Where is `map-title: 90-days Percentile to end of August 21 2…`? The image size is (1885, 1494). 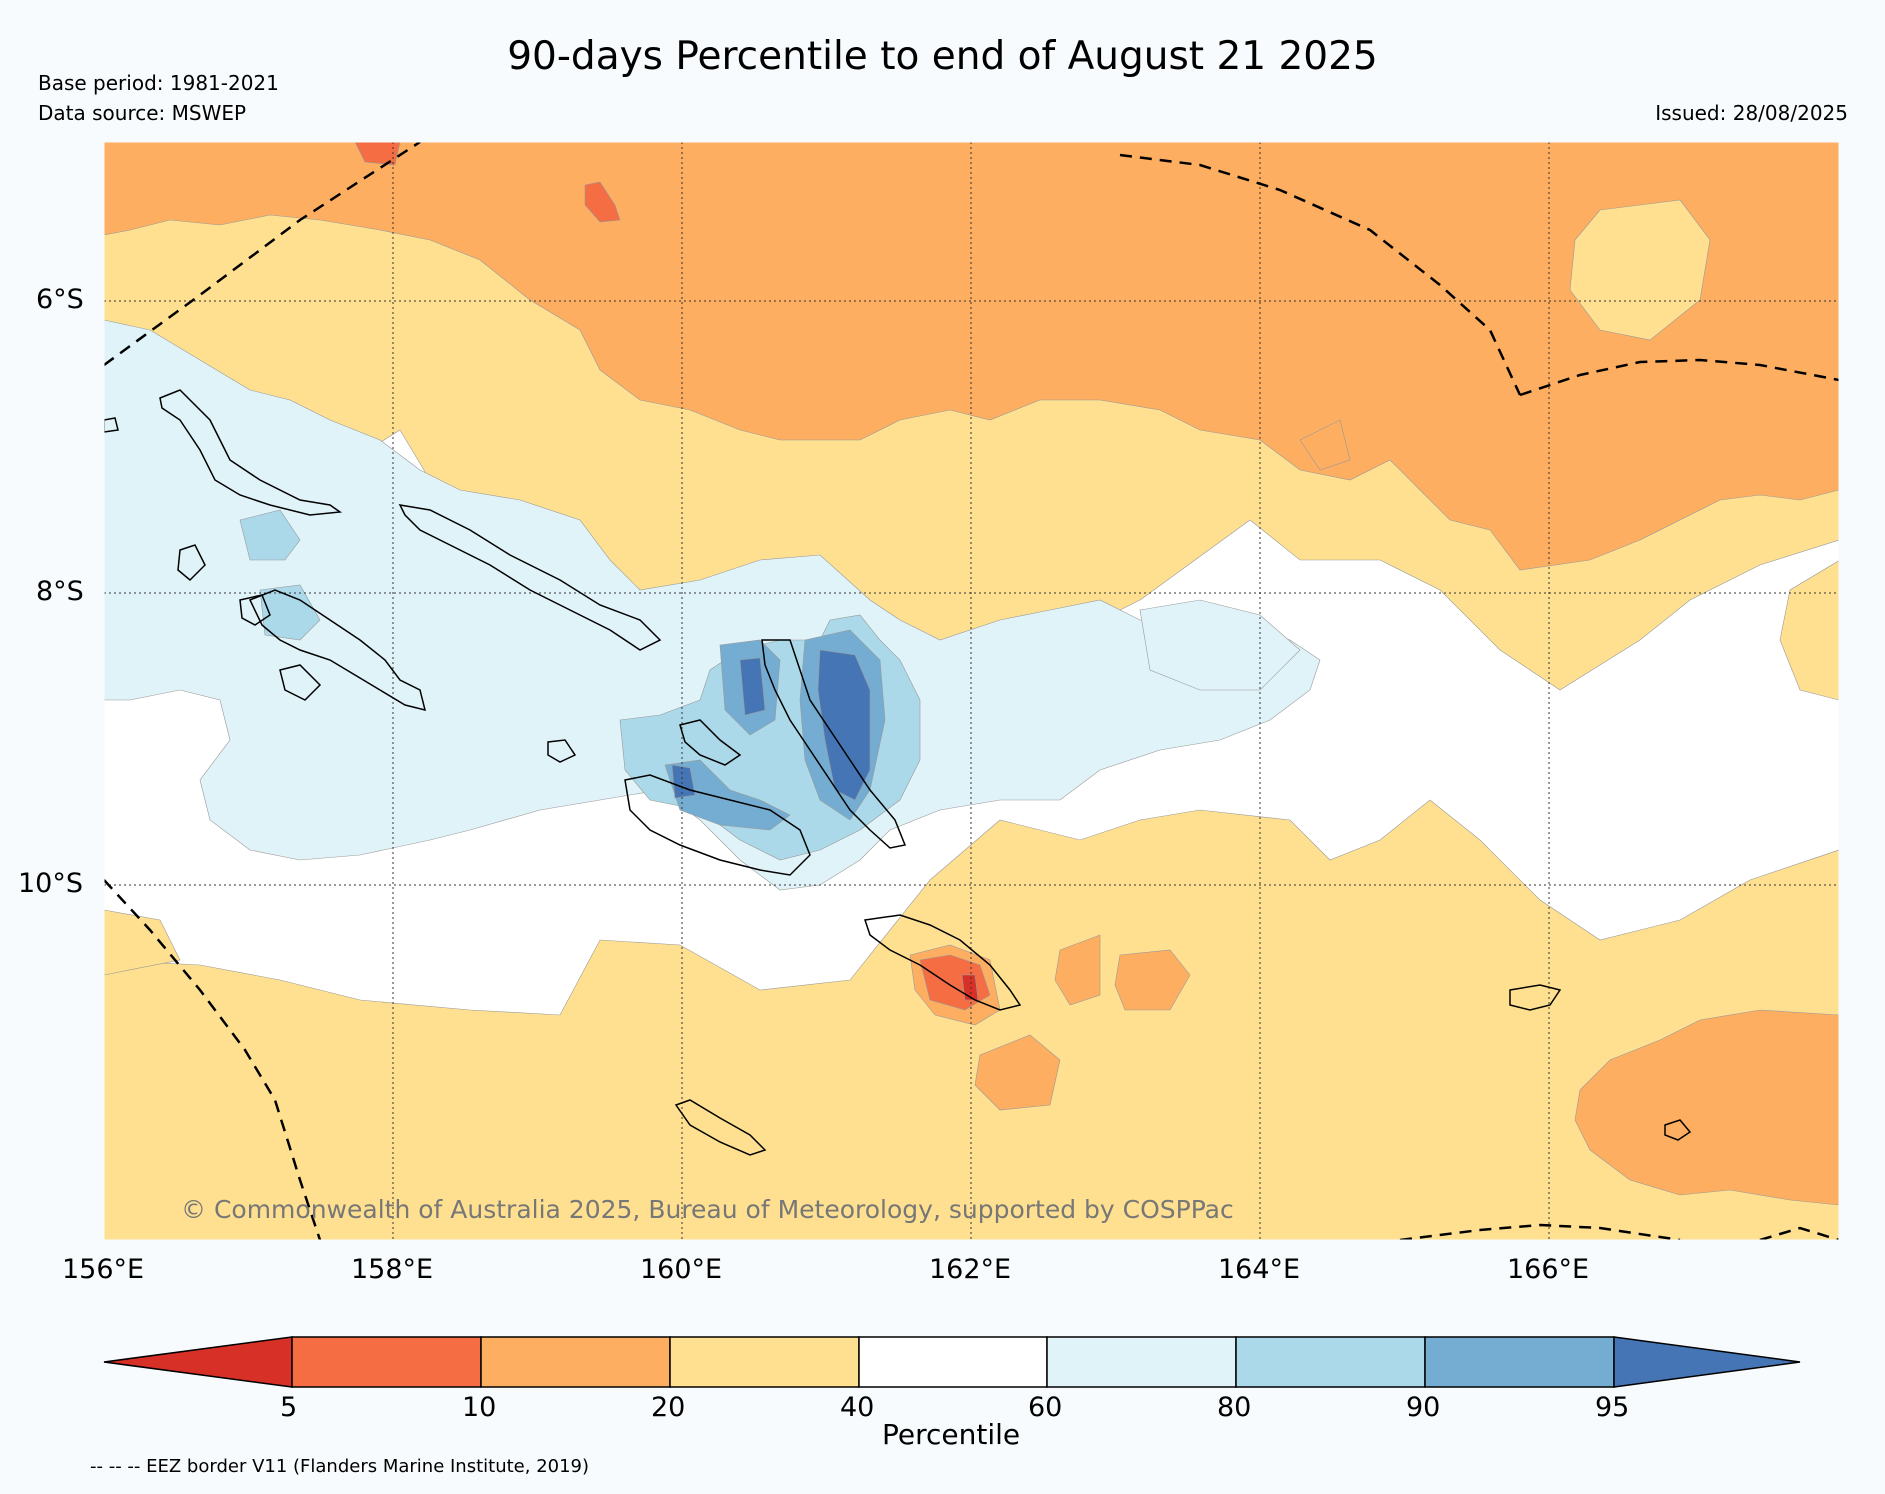 map-title: 90-days Percentile to end of August 21 2… is located at coordinates (942, 56).